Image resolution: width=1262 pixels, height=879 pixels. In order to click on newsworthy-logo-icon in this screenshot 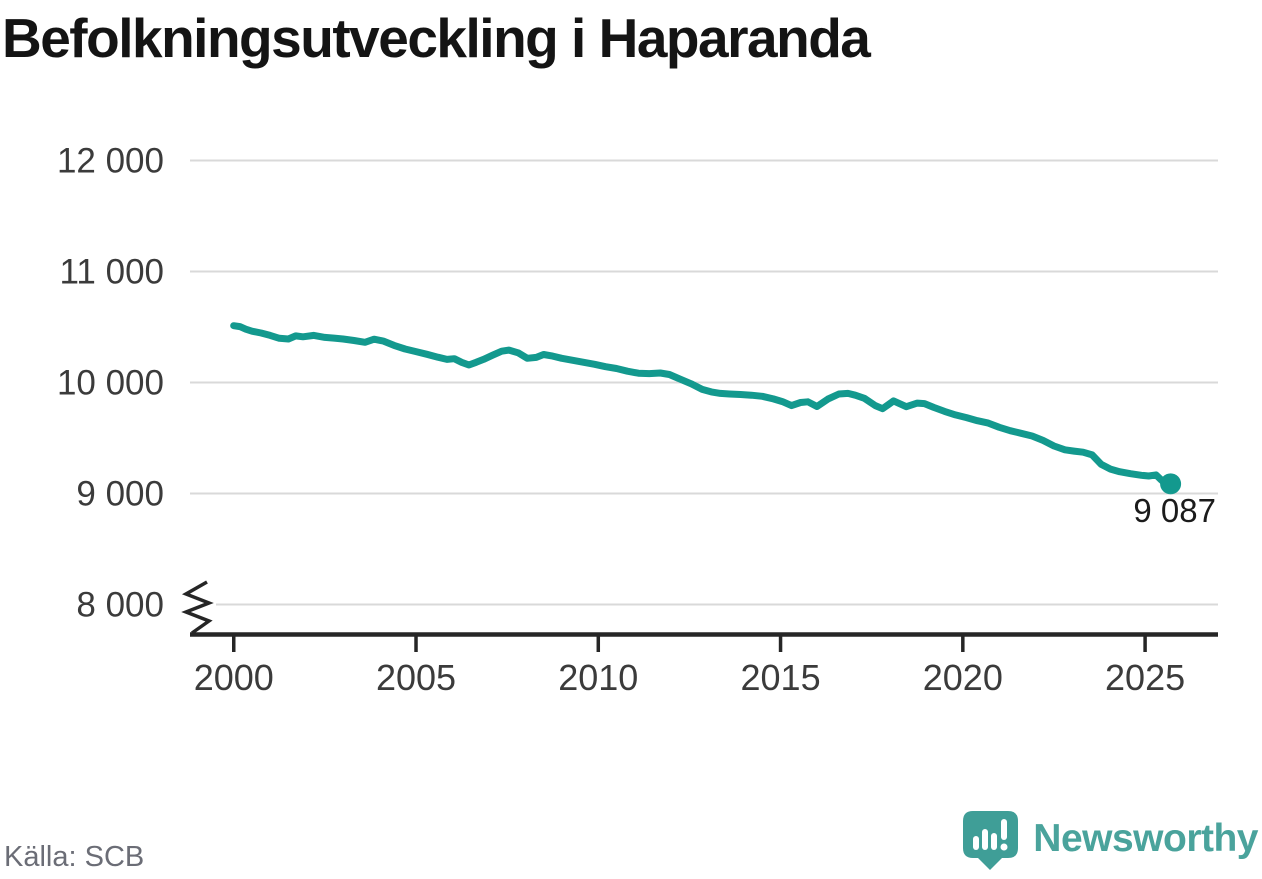, I will do `click(991, 840)`.